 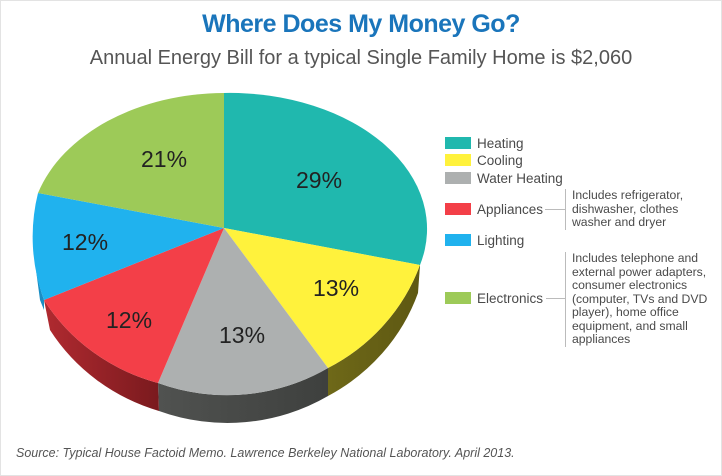 I want to click on side-water-heating, so click(x=243, y=395).